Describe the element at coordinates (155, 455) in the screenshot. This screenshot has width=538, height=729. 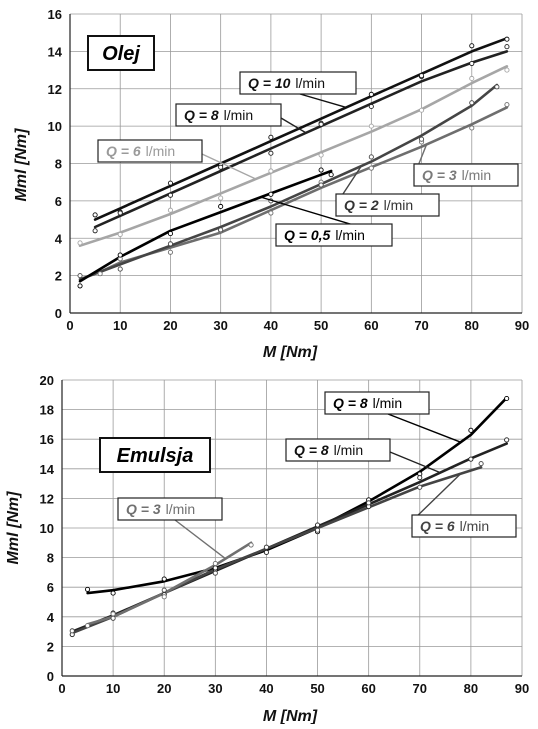
I see `panel-title-box-emulsja: Emulsja` at that location.